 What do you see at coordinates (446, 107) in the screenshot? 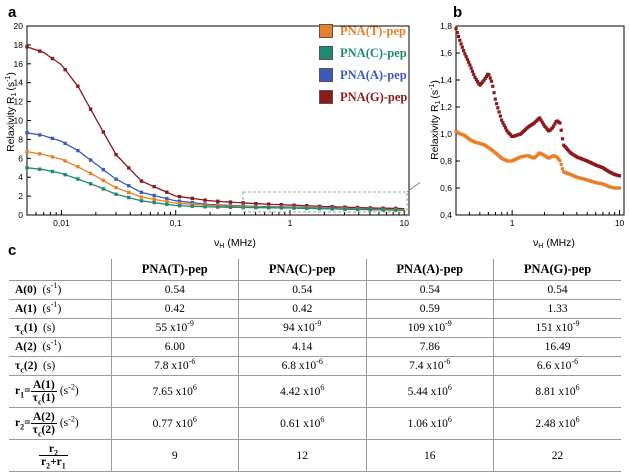
I see `y-tick-label: 1,2` at bounding box center [446, 107].